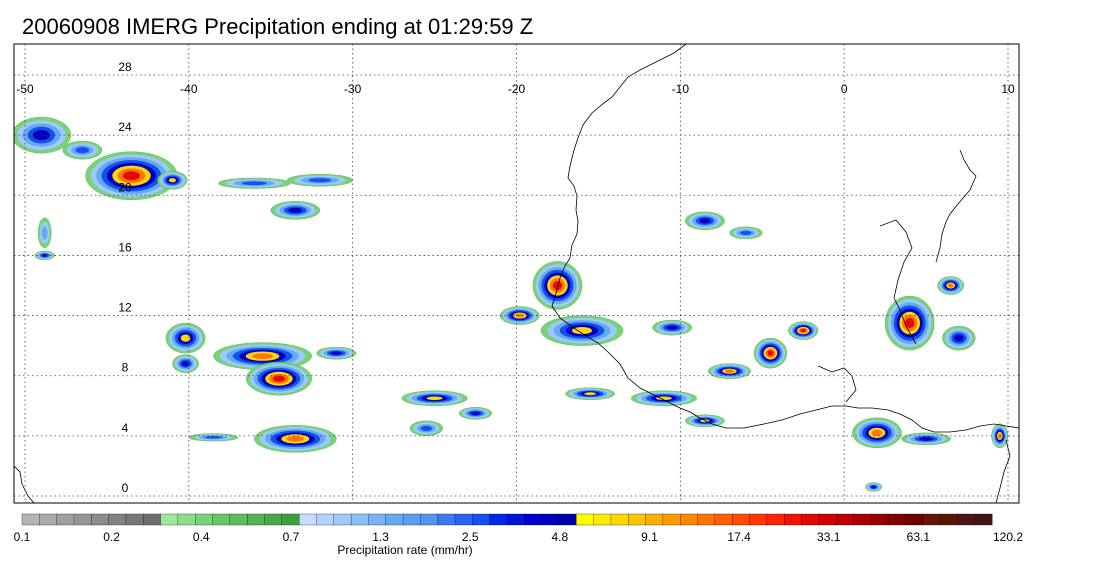 The width and height of the screenshot is (1101, 571). I want to click on lon-tick-label: -30, so click(353, 89).